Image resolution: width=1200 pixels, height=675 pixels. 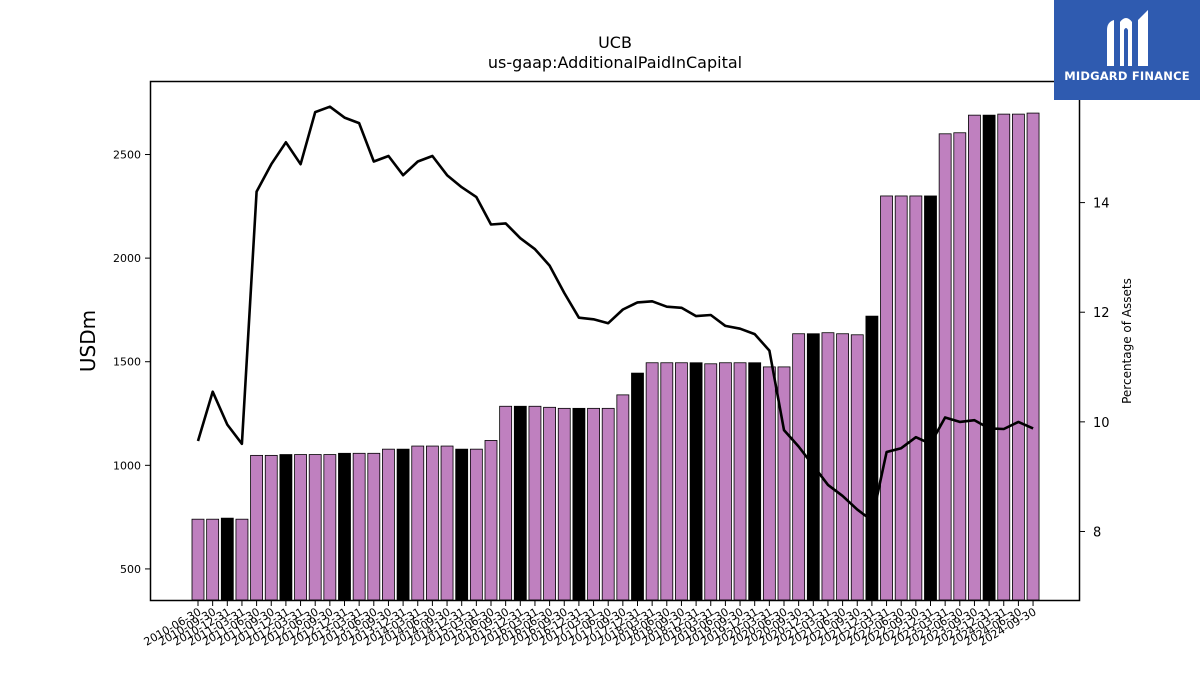 I want to click on y2-tick-label: 12, so click(x=1101, y=313).